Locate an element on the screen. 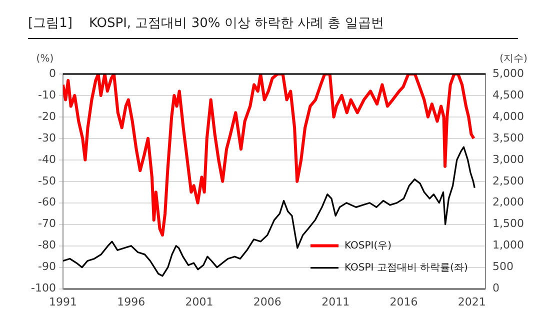  y2-tick-label: 3,500 is located at coordinates (508, 137).